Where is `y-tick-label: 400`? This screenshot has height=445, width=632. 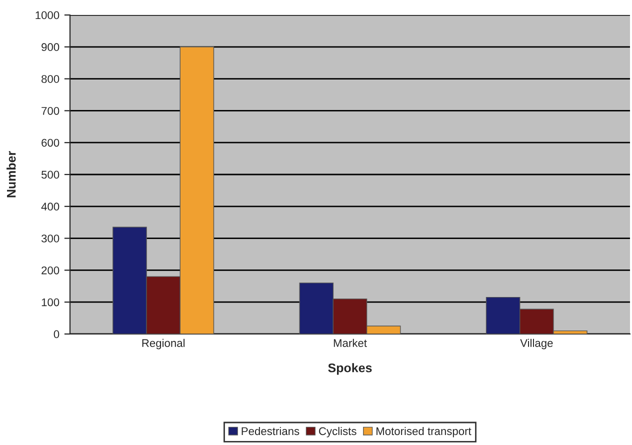
y-tick-label: 400 is located at coordinates (50, 206).